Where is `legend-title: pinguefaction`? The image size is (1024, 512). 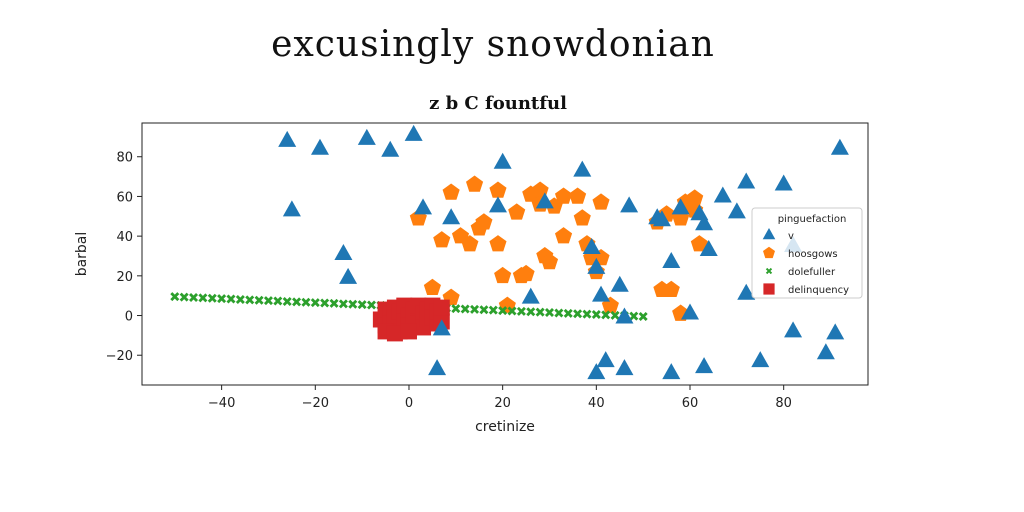
legend-title: pinguefaction is located at coordinates (812, 219).